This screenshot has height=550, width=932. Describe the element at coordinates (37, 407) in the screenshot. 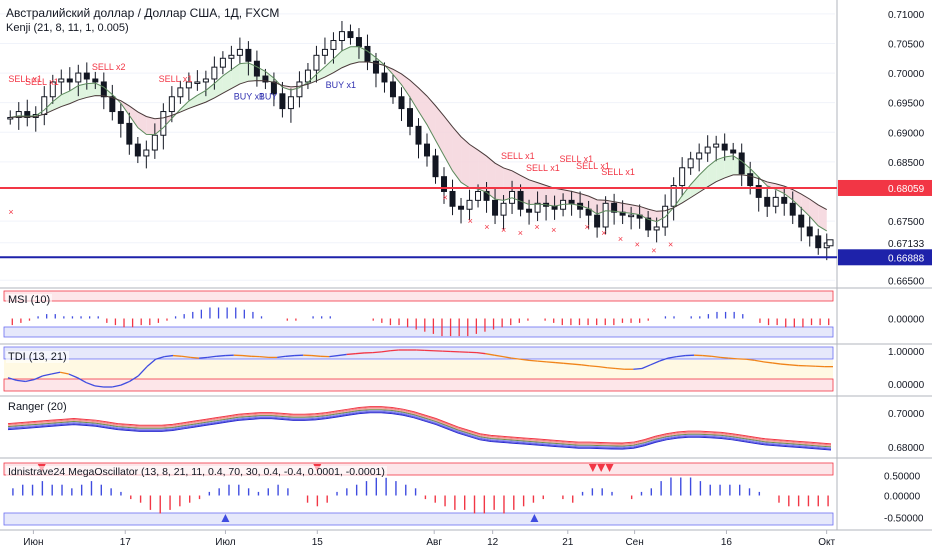

I see `ranger-label: Ranger (20)` at that location.